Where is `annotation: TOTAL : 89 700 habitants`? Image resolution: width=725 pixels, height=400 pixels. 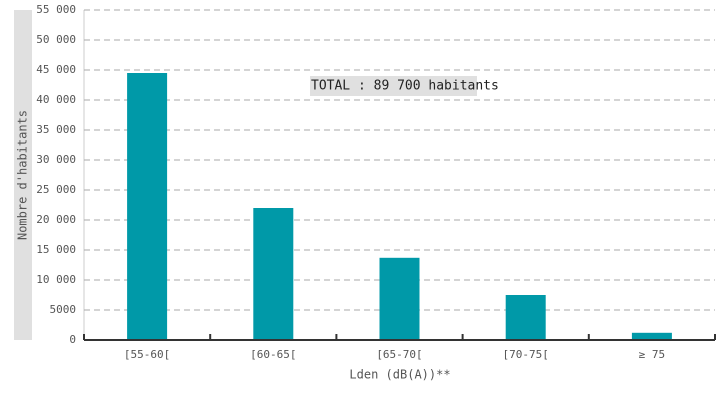 annotation: TOTAL : 89 700 habitants is located at coordinates (405, 86).